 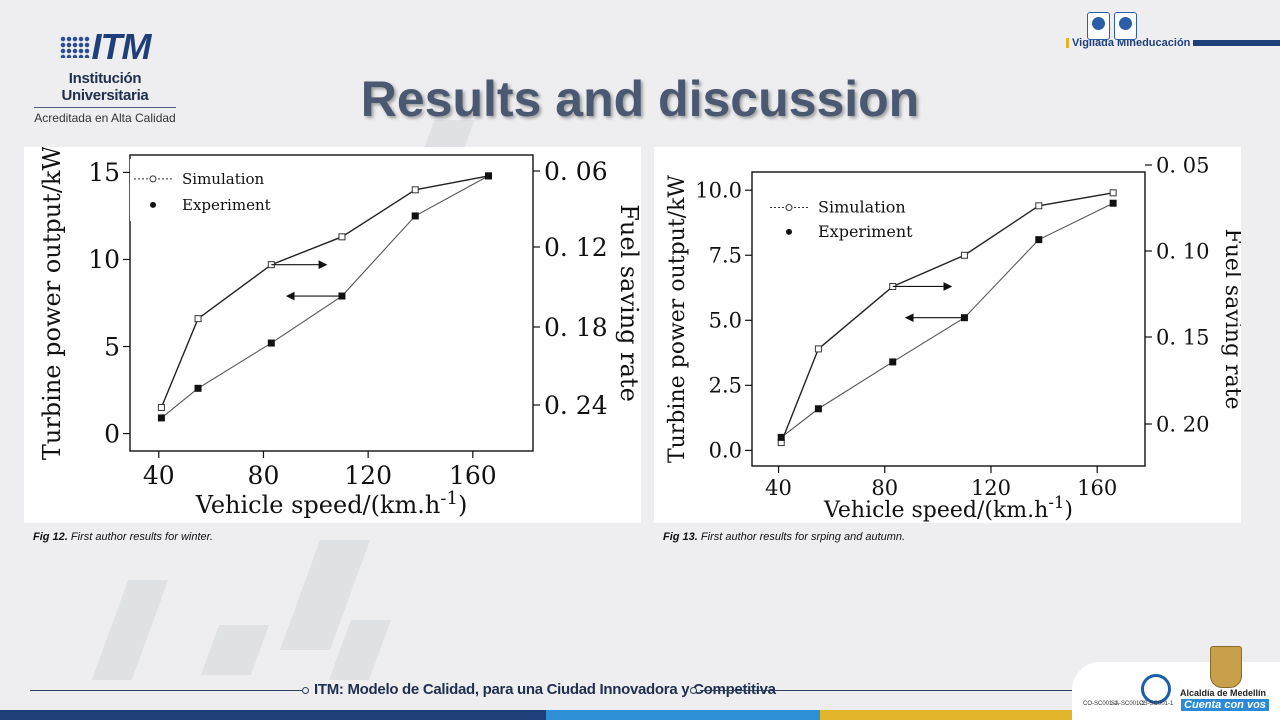 I want to click on logo-mark-text: ITM, so click(x=121, y=46).